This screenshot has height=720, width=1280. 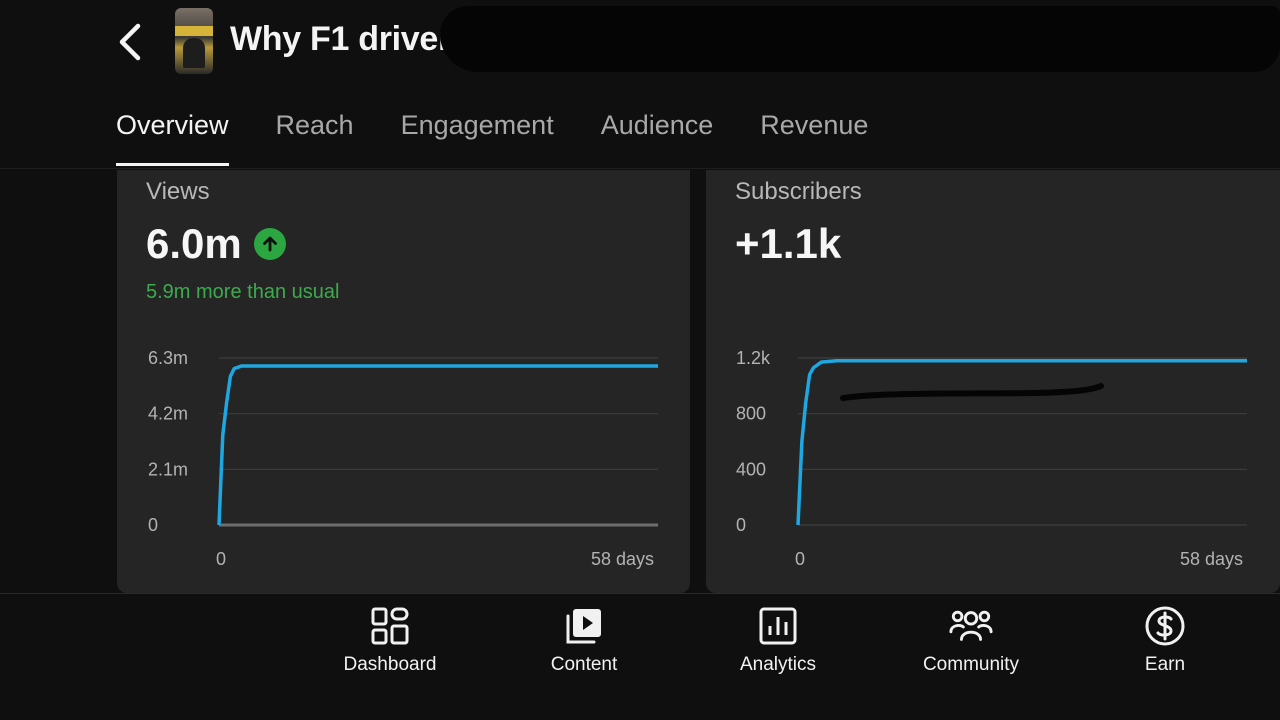 I want to click on tabs-divider, so click(x=640, y=168).